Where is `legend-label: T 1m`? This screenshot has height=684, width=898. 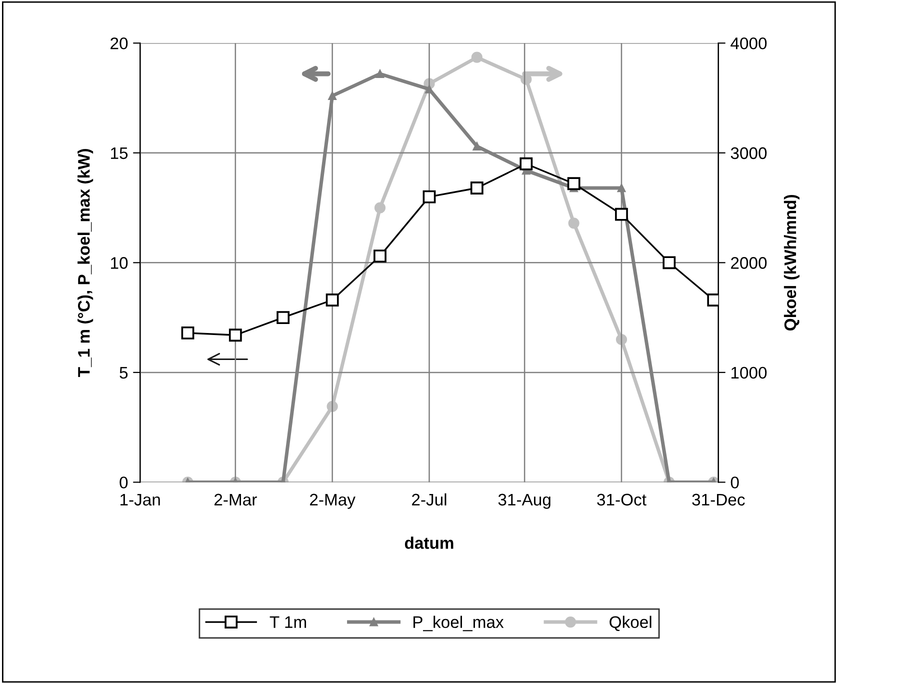 legend-label: T 1m is located at coordinates (288, 622).